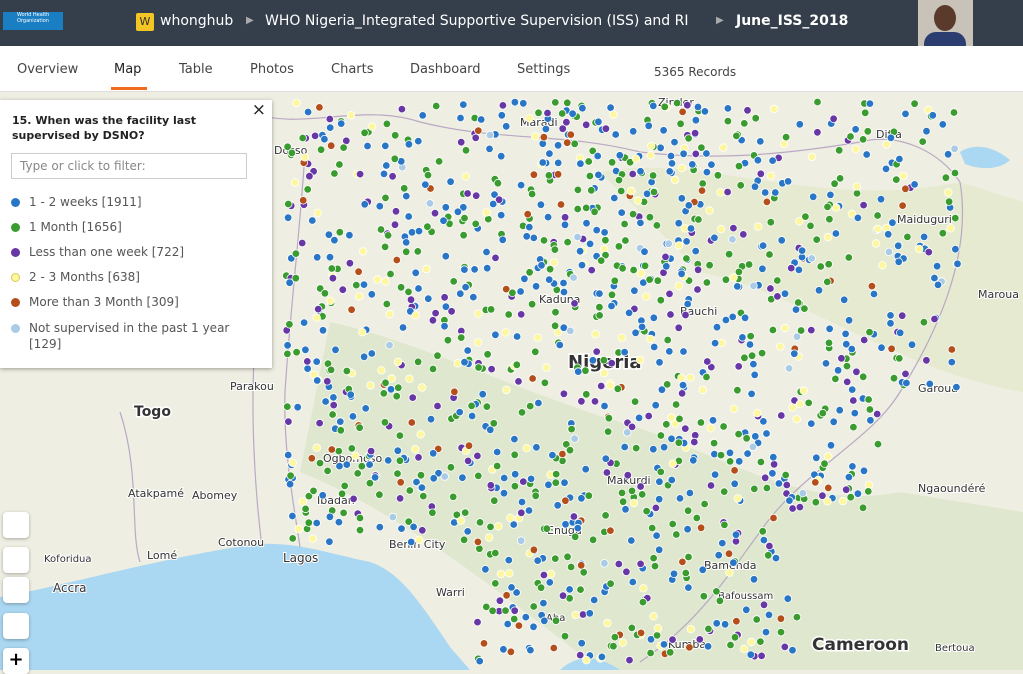 This screenshot has width=1023, height=674. What do you see at coordinates (33, 21) in the screenshot?
I see `who-logo: World Health Organization` at bounding box center [33, 21].